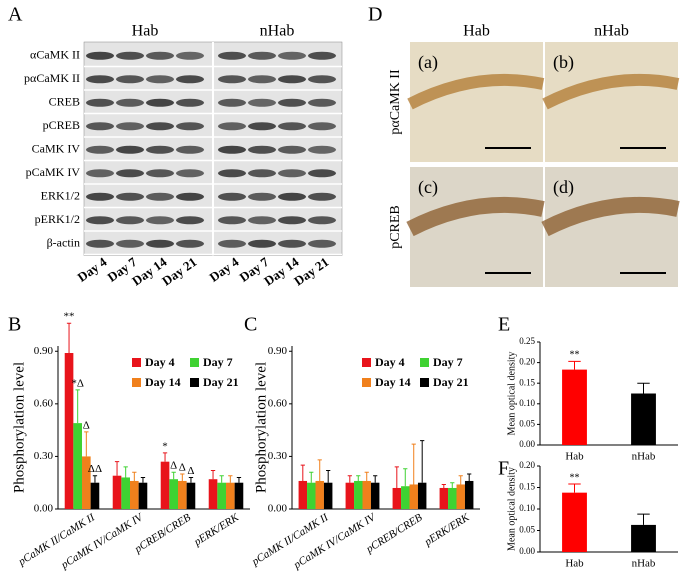 The image size is (685, 587). I want to click on y-tick-label: 0.00, so click(527, 551).